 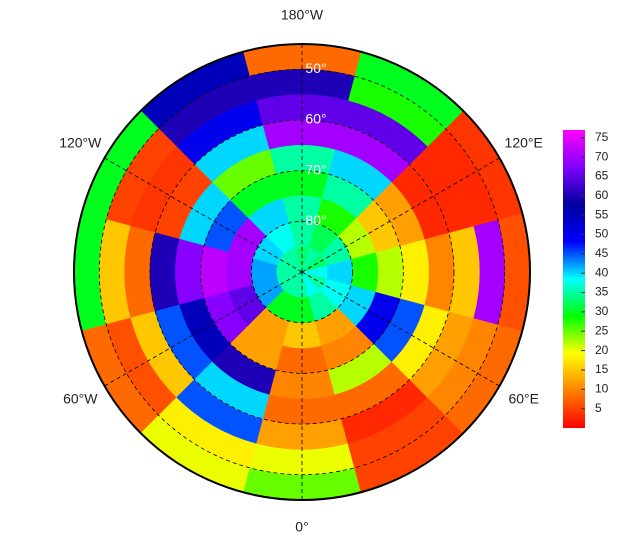 I want to click on colorbar-tick-label: 20, so click(x=602, y=350).